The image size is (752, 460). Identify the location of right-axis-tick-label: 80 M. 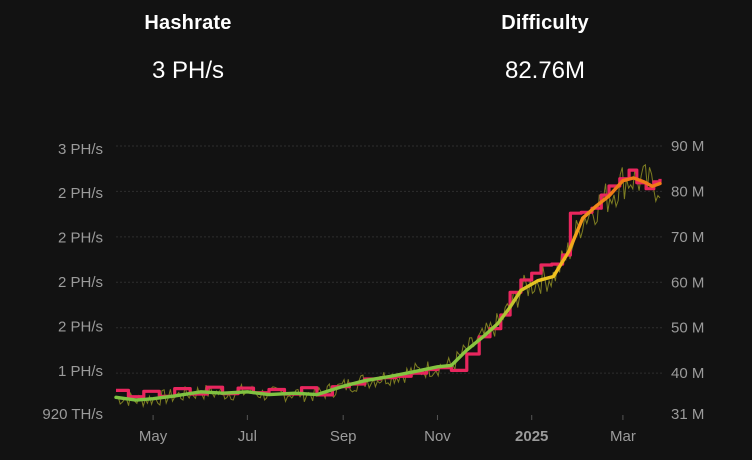
(687, 191).